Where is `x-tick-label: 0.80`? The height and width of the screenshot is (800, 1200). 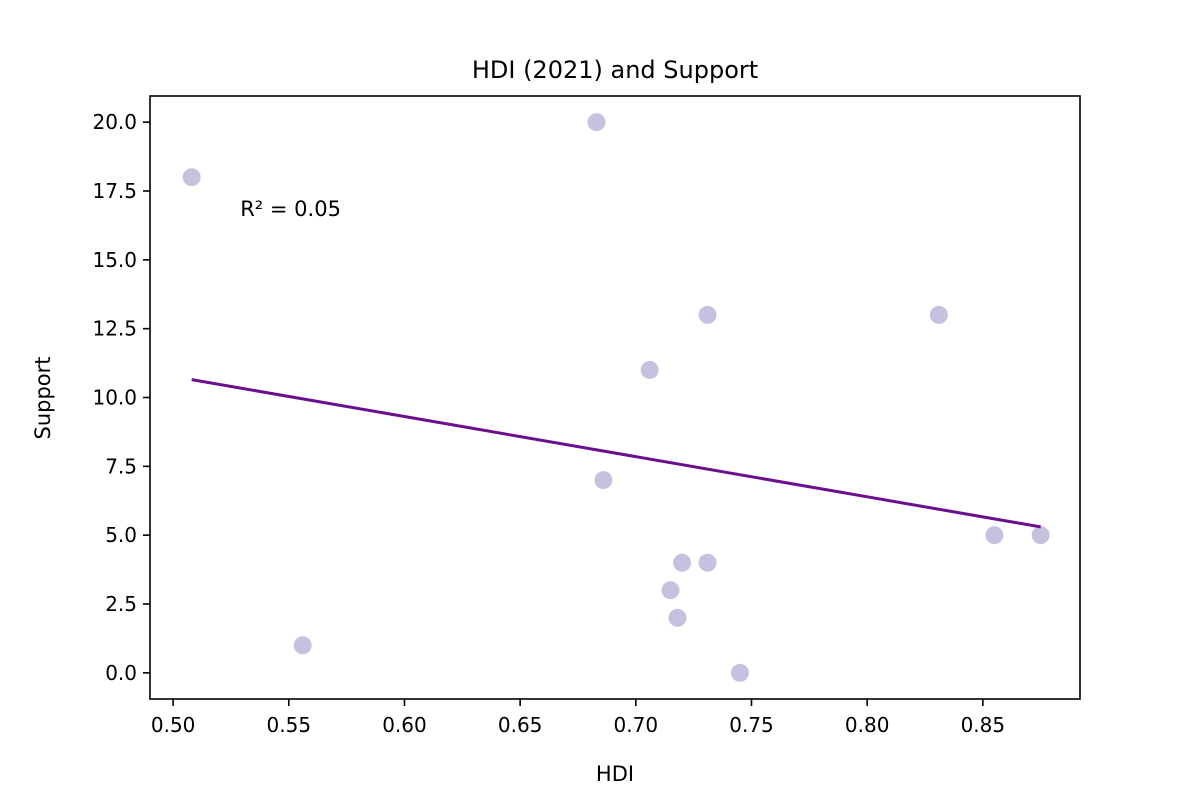
x-tick-label: 0.80 is located at coordinates (867, 725).